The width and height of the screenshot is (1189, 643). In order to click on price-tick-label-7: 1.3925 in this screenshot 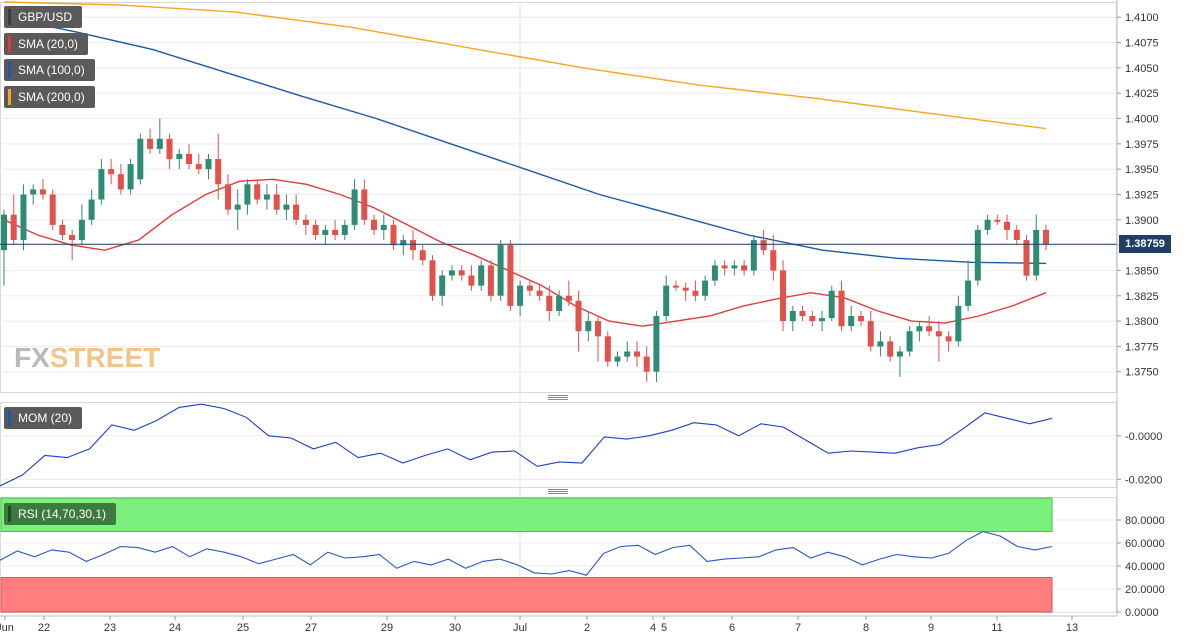, I will do `click(1142, 195)`.